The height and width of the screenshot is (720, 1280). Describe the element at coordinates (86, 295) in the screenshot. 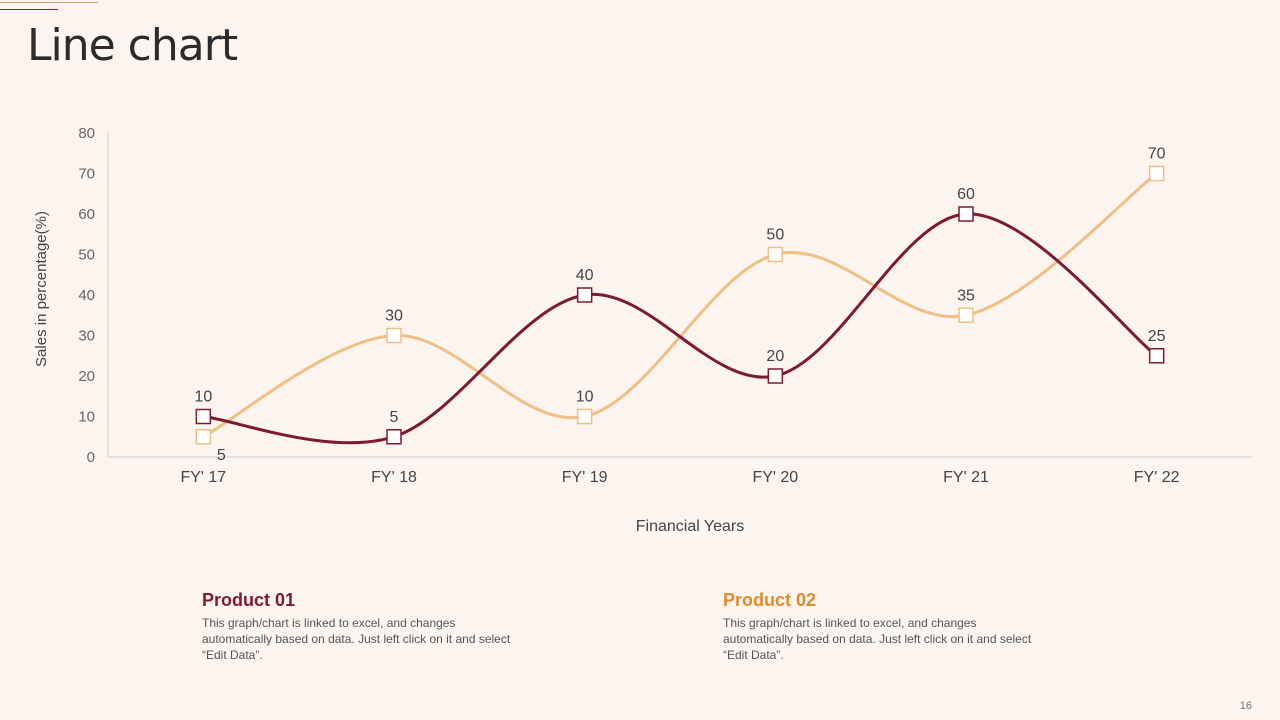

I see `y-tick-label: 40` at that location.